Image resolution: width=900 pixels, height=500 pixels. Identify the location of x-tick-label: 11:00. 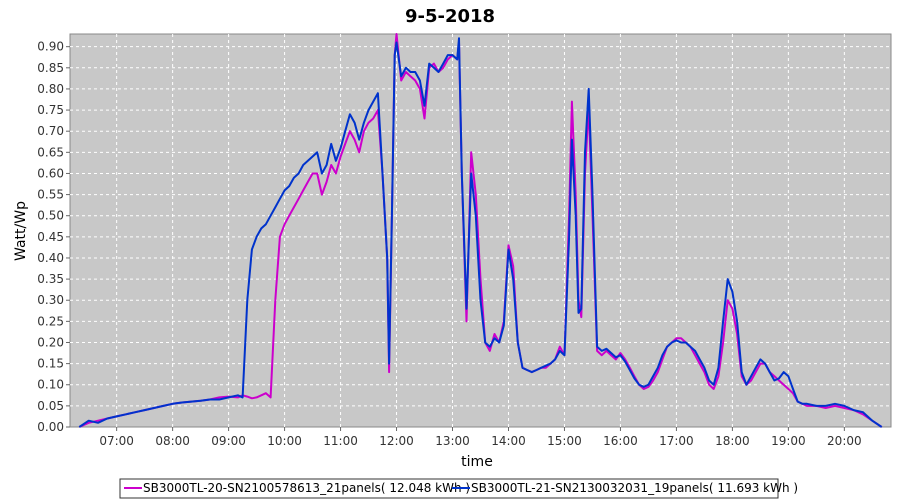
(340, 441).